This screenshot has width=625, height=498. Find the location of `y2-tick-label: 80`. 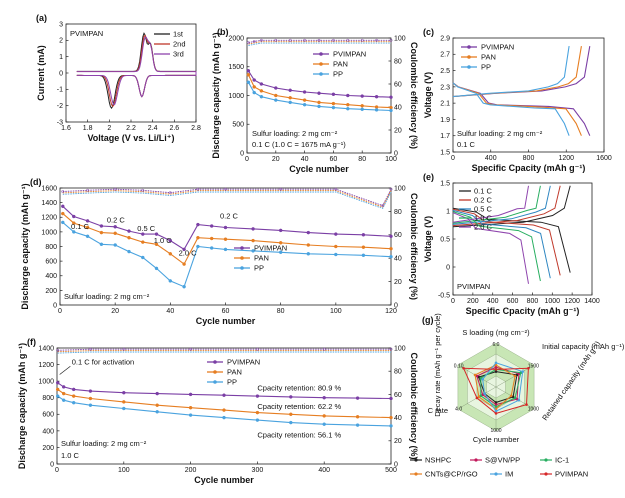

y2-tick-label: 80 is located at coordinates (398, 372).